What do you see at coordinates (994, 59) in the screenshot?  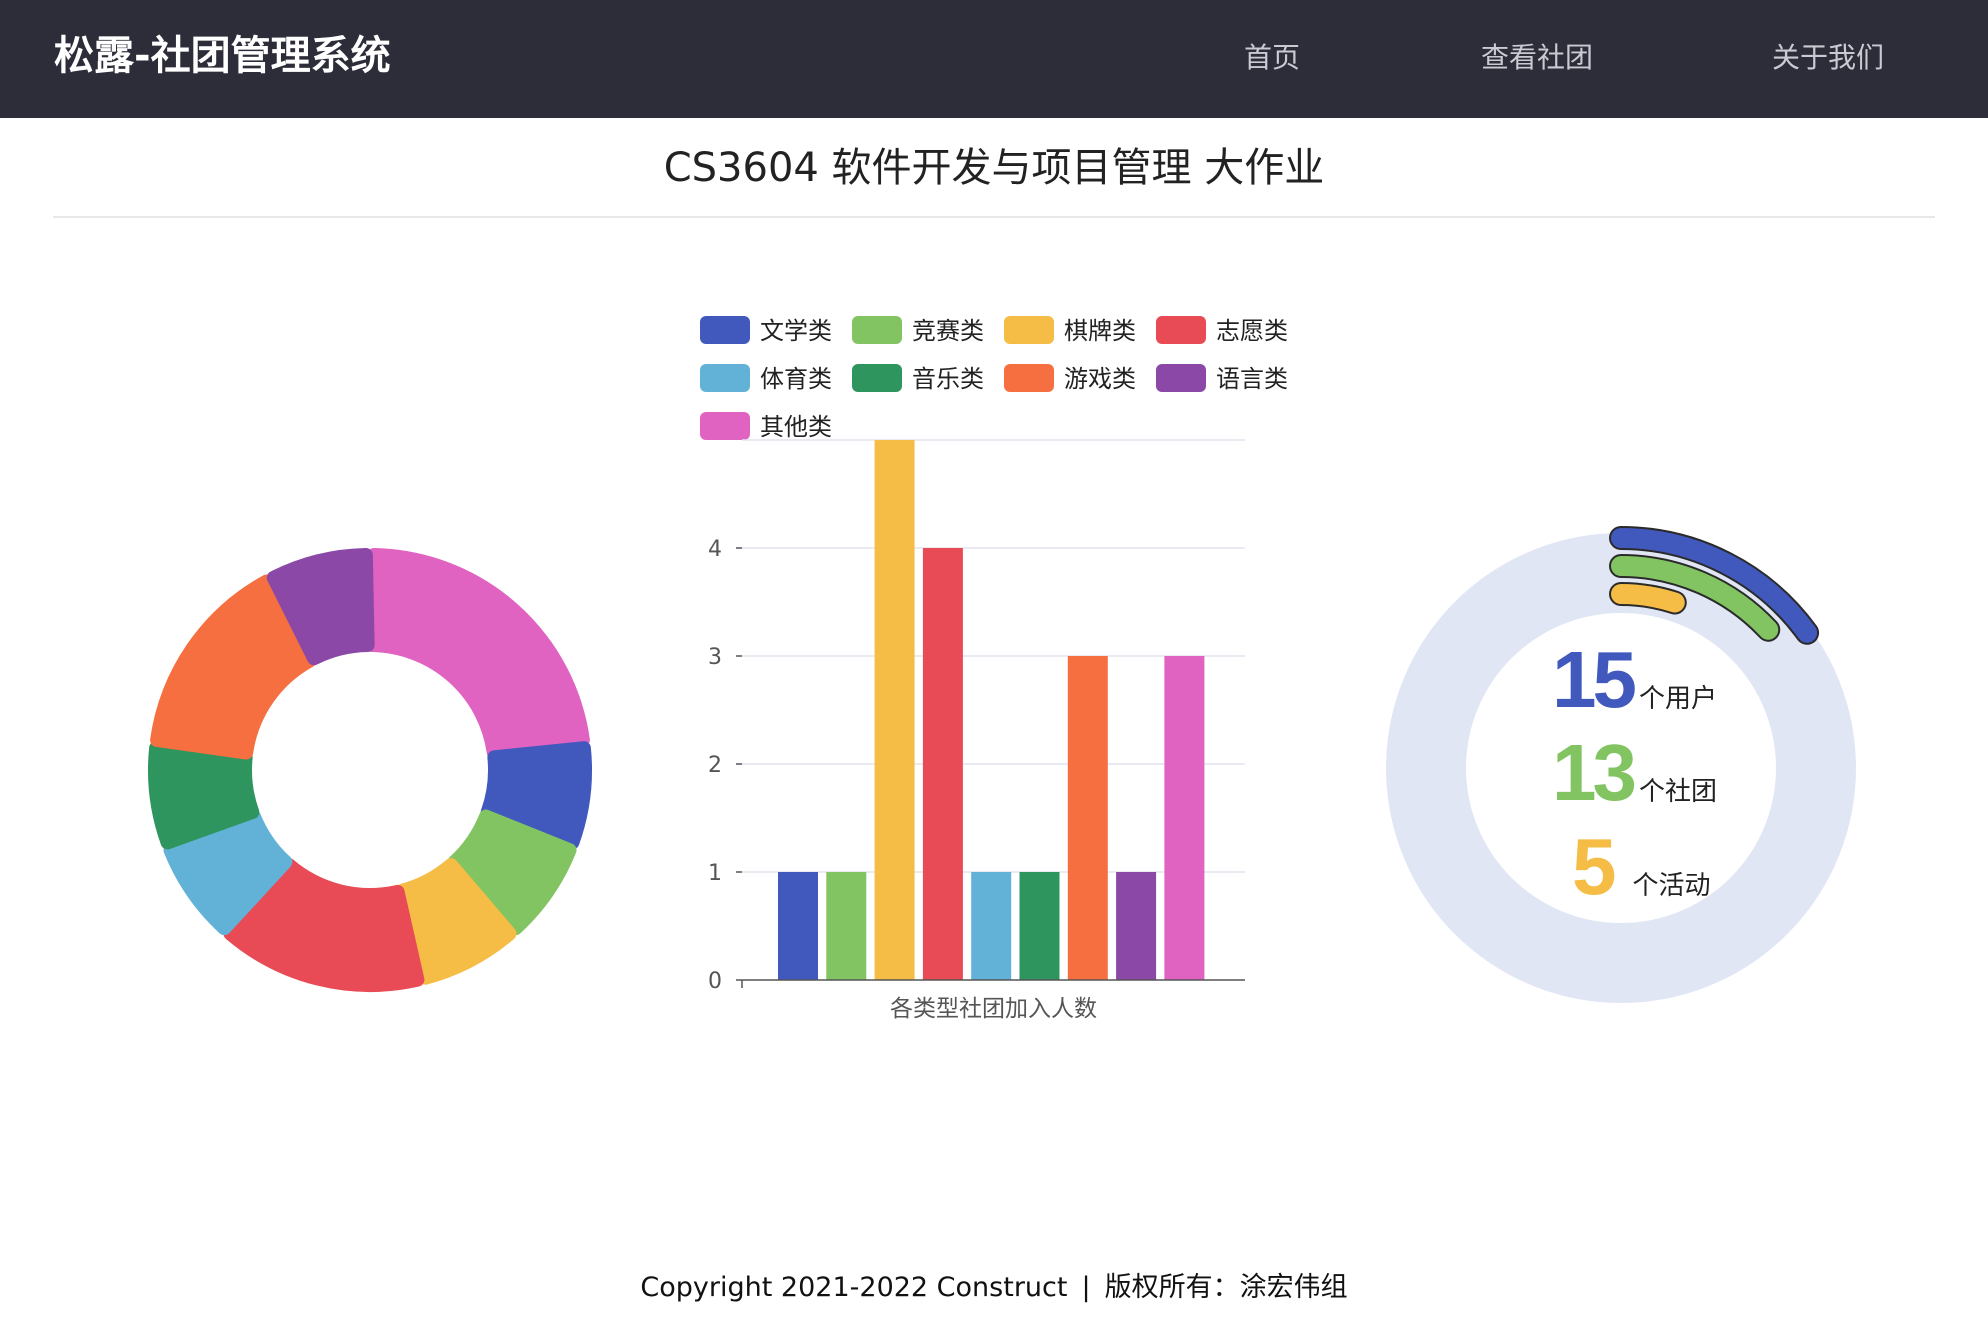 I see `top-navbar: 松露-社团管理系统 首页 查看社团 关于我们` at bounding box center [994, 59].